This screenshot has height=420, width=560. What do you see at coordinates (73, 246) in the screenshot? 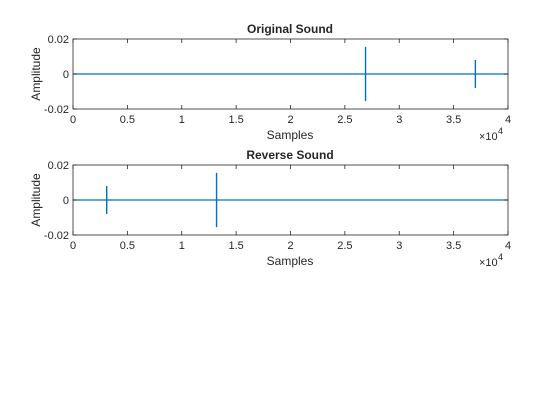
I see `x-tick-label-reverse: 0` at bounding box center [73, 246].